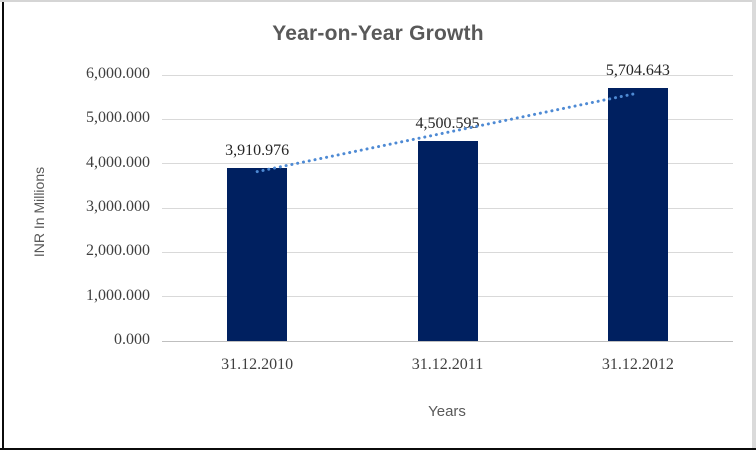 This screenshot has height=450, width=756. I want to click on frame-edge-bottom, so click(378, 449).